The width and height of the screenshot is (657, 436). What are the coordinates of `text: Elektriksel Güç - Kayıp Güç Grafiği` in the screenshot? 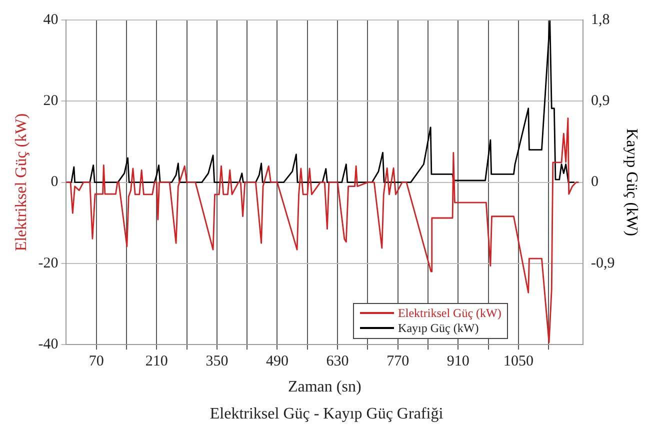 It's located at (327, 414).